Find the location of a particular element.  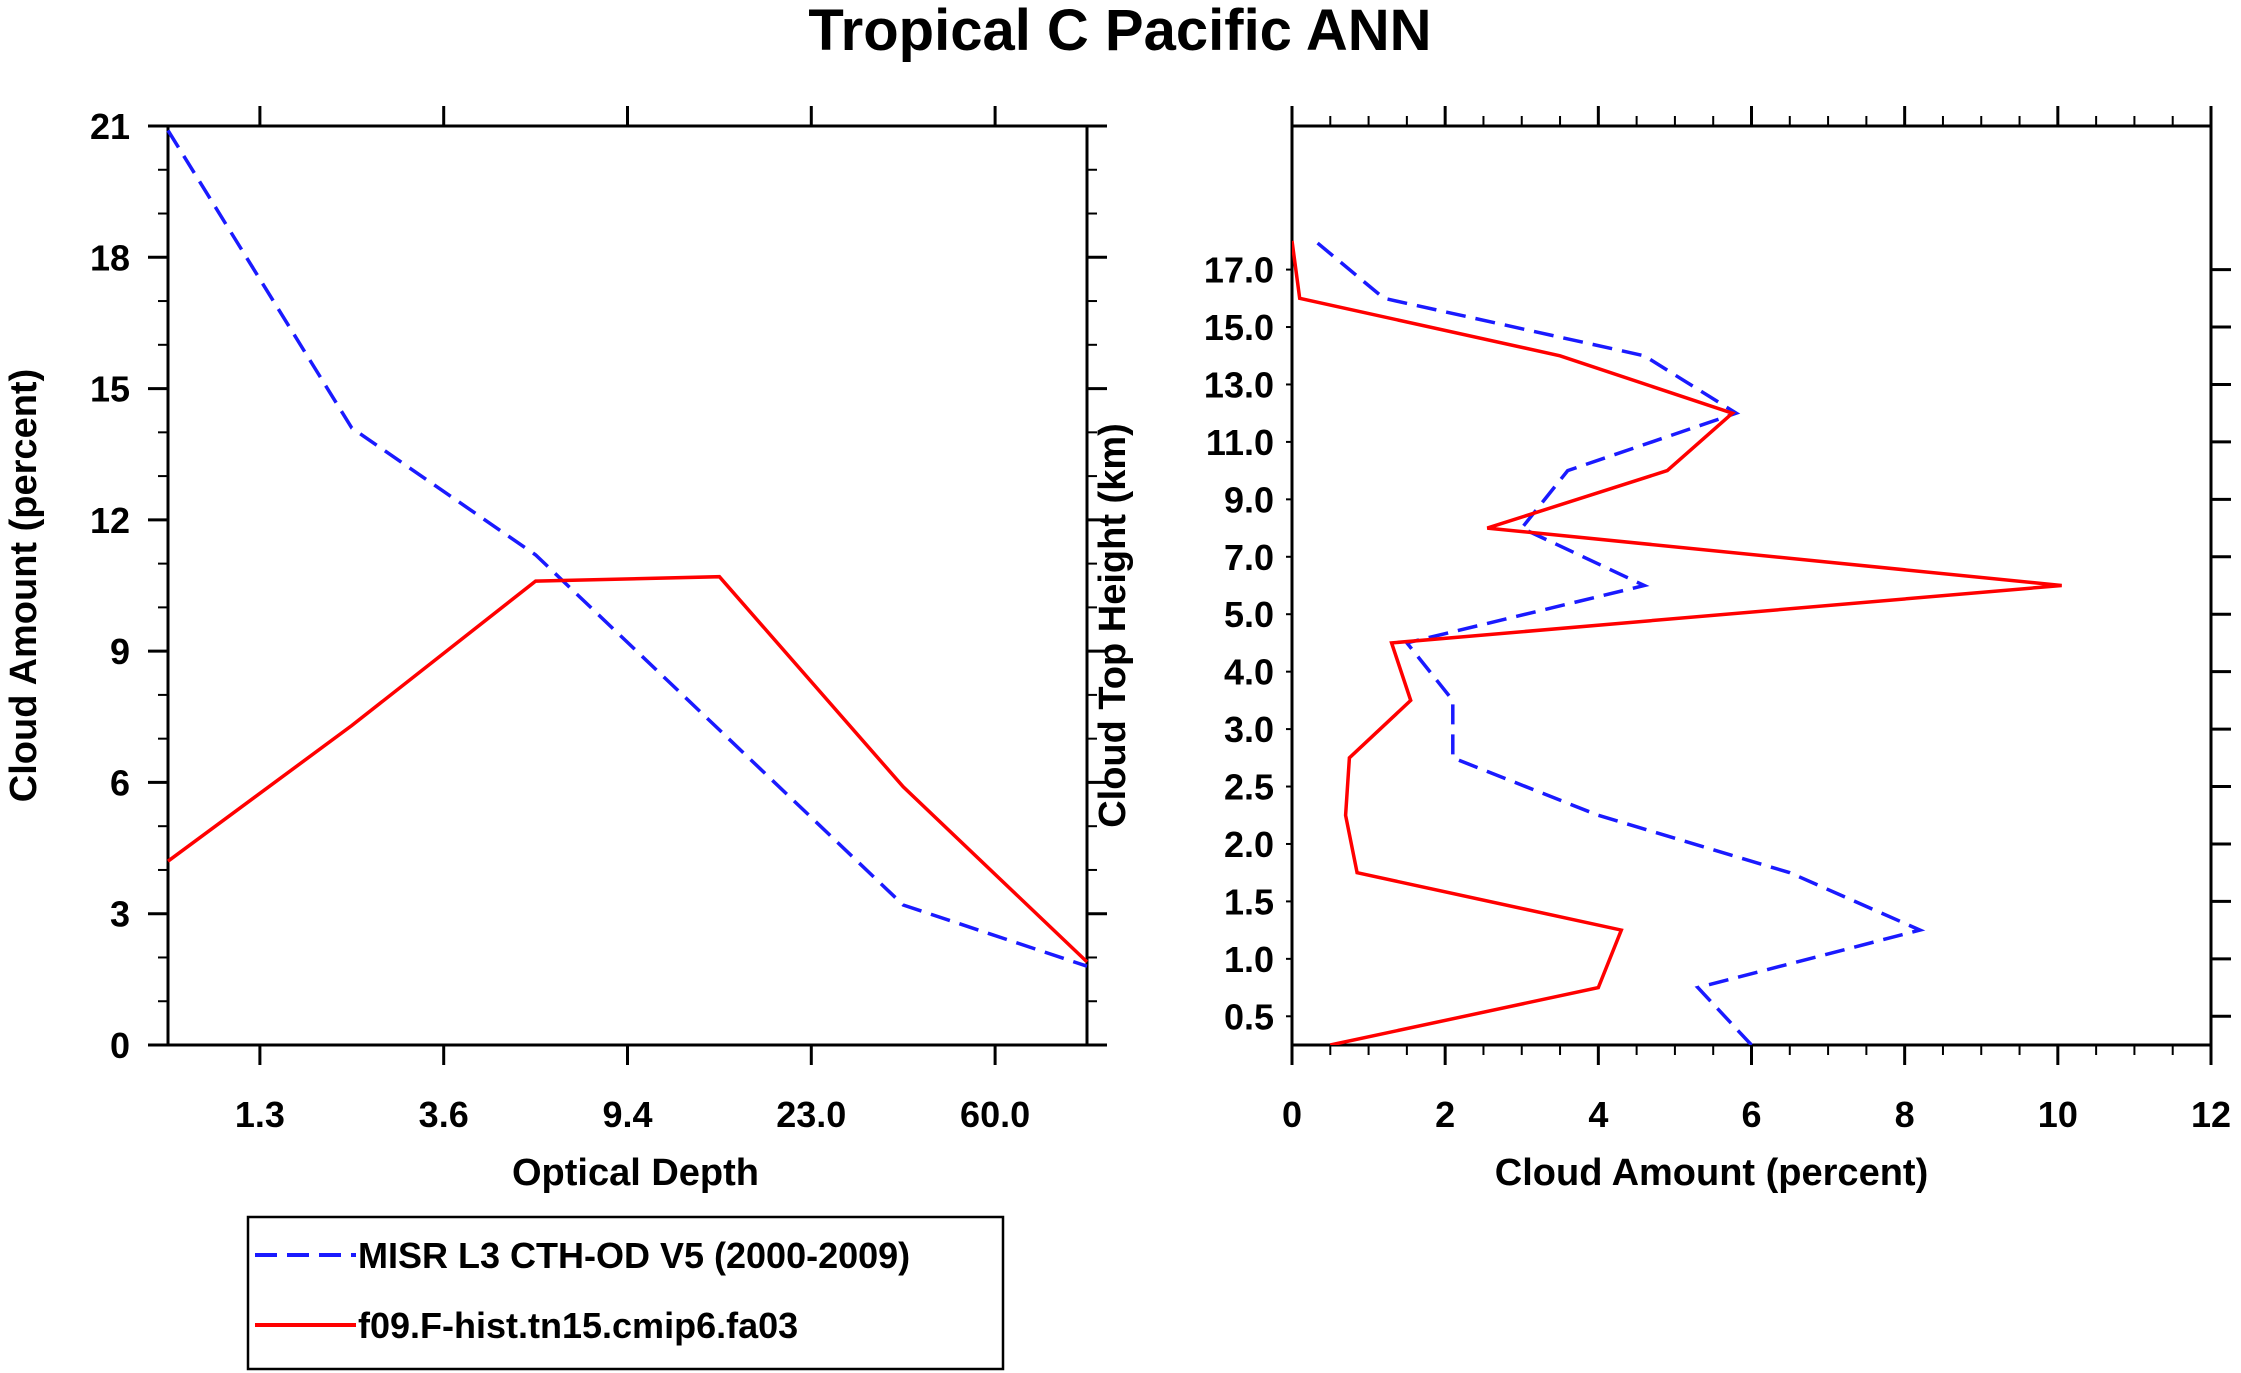

left-y-tick-label: 15 is located at coordinates (110, 389).